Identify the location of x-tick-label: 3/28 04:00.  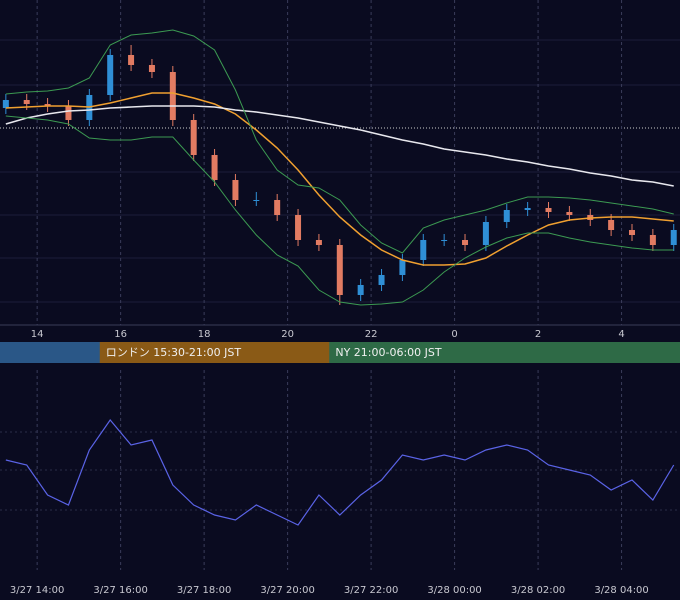
(621, 590).